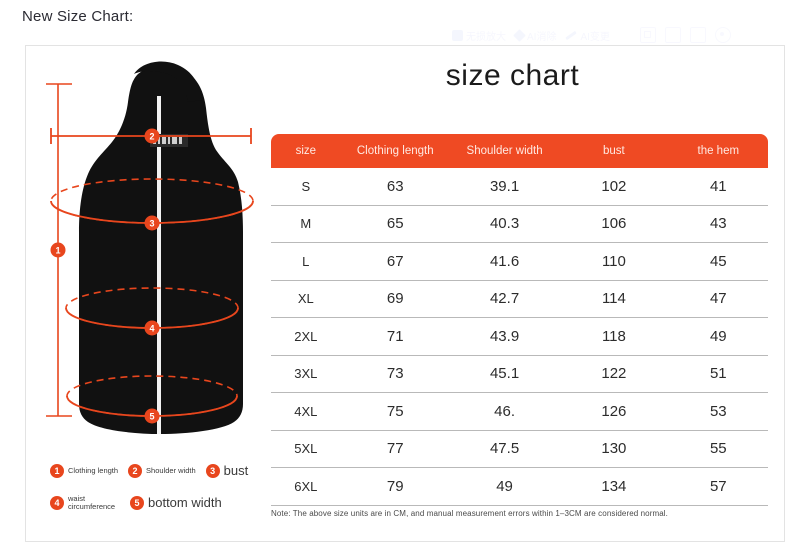 The image size is (809, 557). I want to click on legend-badge-4: 4, so click(57, 502).